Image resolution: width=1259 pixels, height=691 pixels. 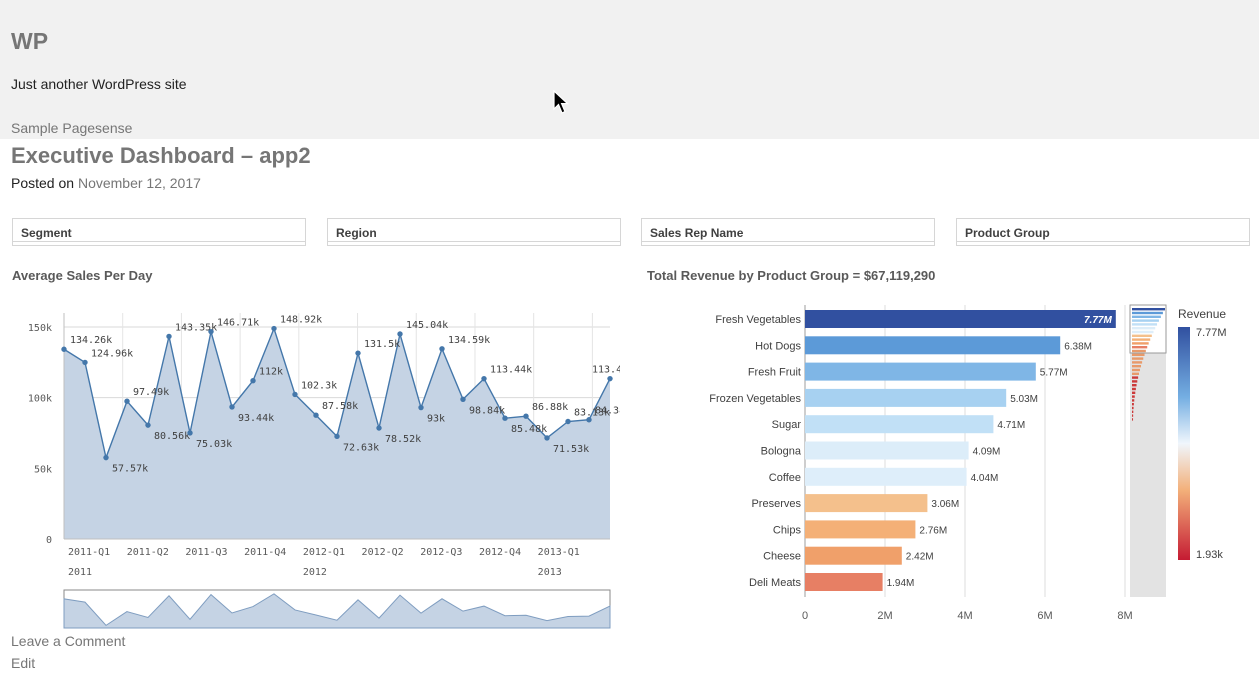 What do you see at coordinates (265, 552) in the screenshot?
I see `x-tick-label: 2011-Q4` at bounding box center [265, 552].